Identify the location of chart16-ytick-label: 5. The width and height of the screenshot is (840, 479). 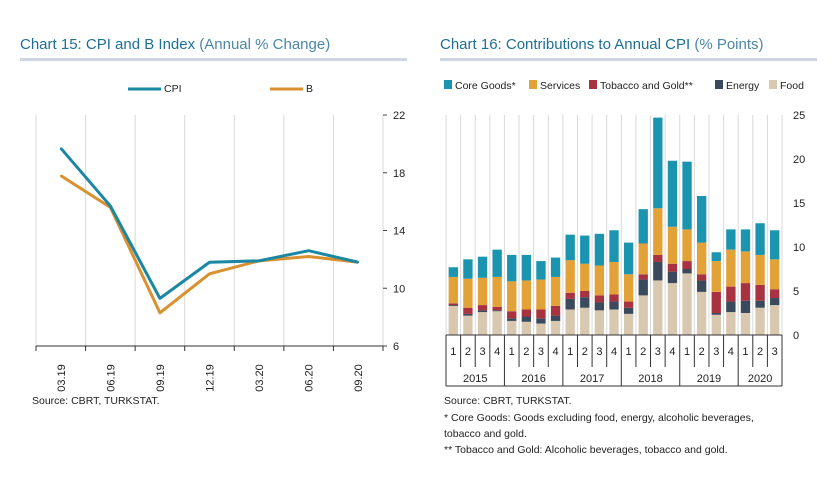
(796, 292).